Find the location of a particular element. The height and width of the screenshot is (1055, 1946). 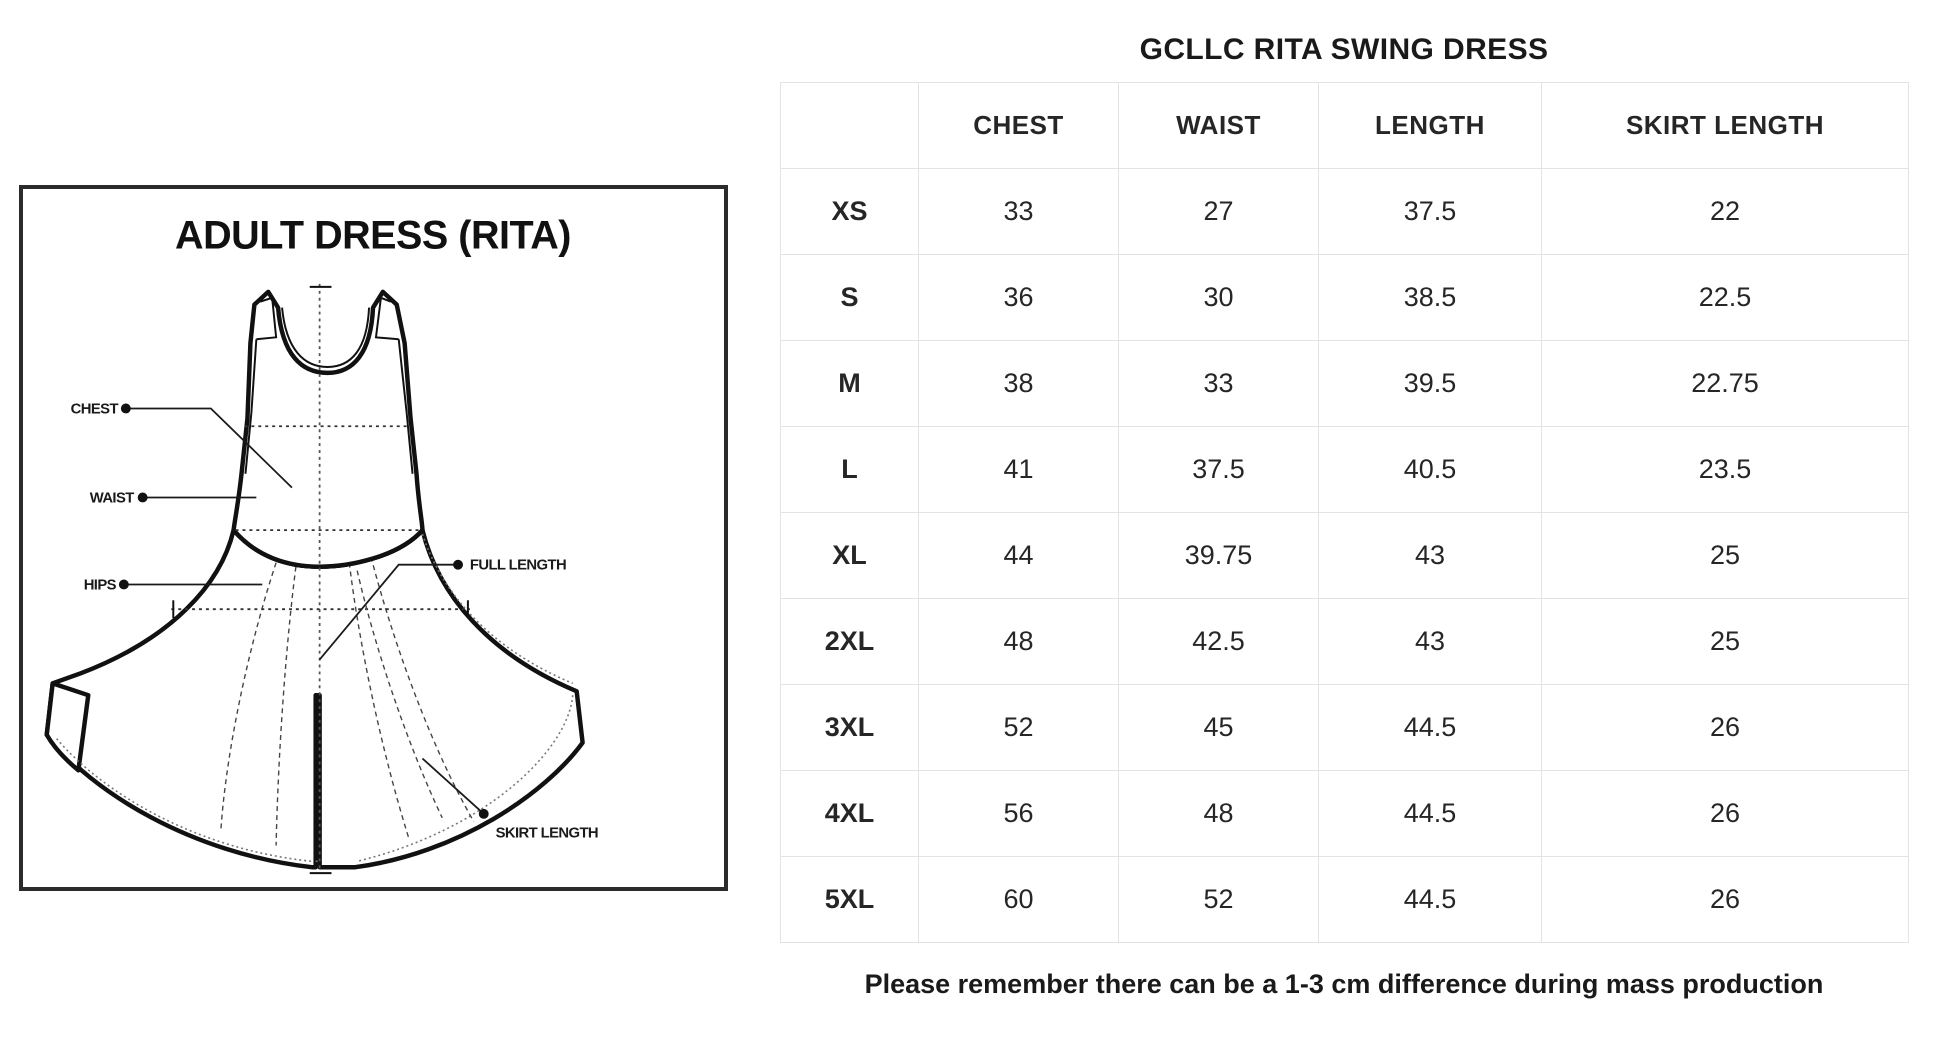

skirt-fold-center-left is located at coordinates (286, 706).